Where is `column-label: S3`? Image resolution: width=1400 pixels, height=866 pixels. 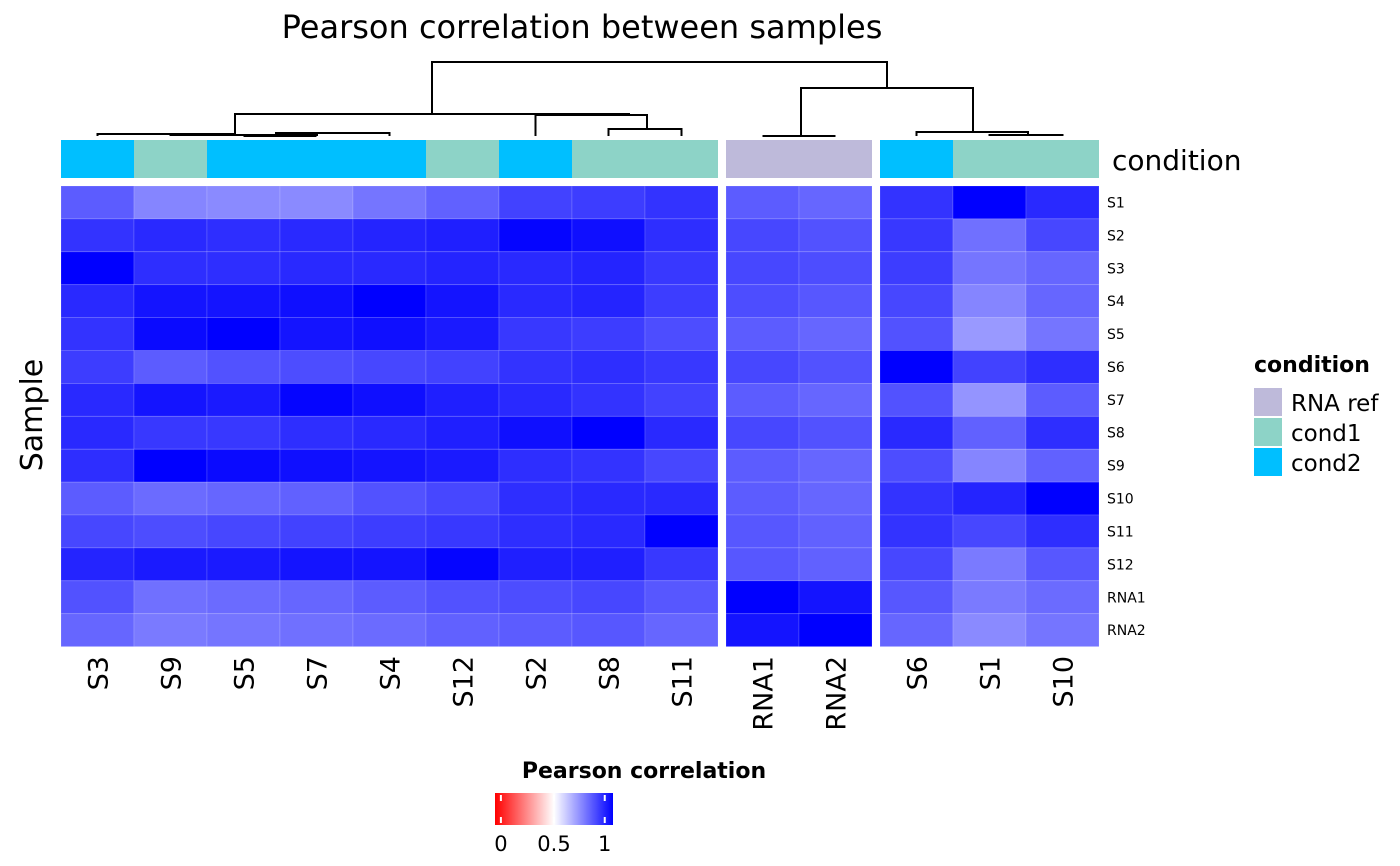
column-label: S3 is located at coordinates (99, 673).